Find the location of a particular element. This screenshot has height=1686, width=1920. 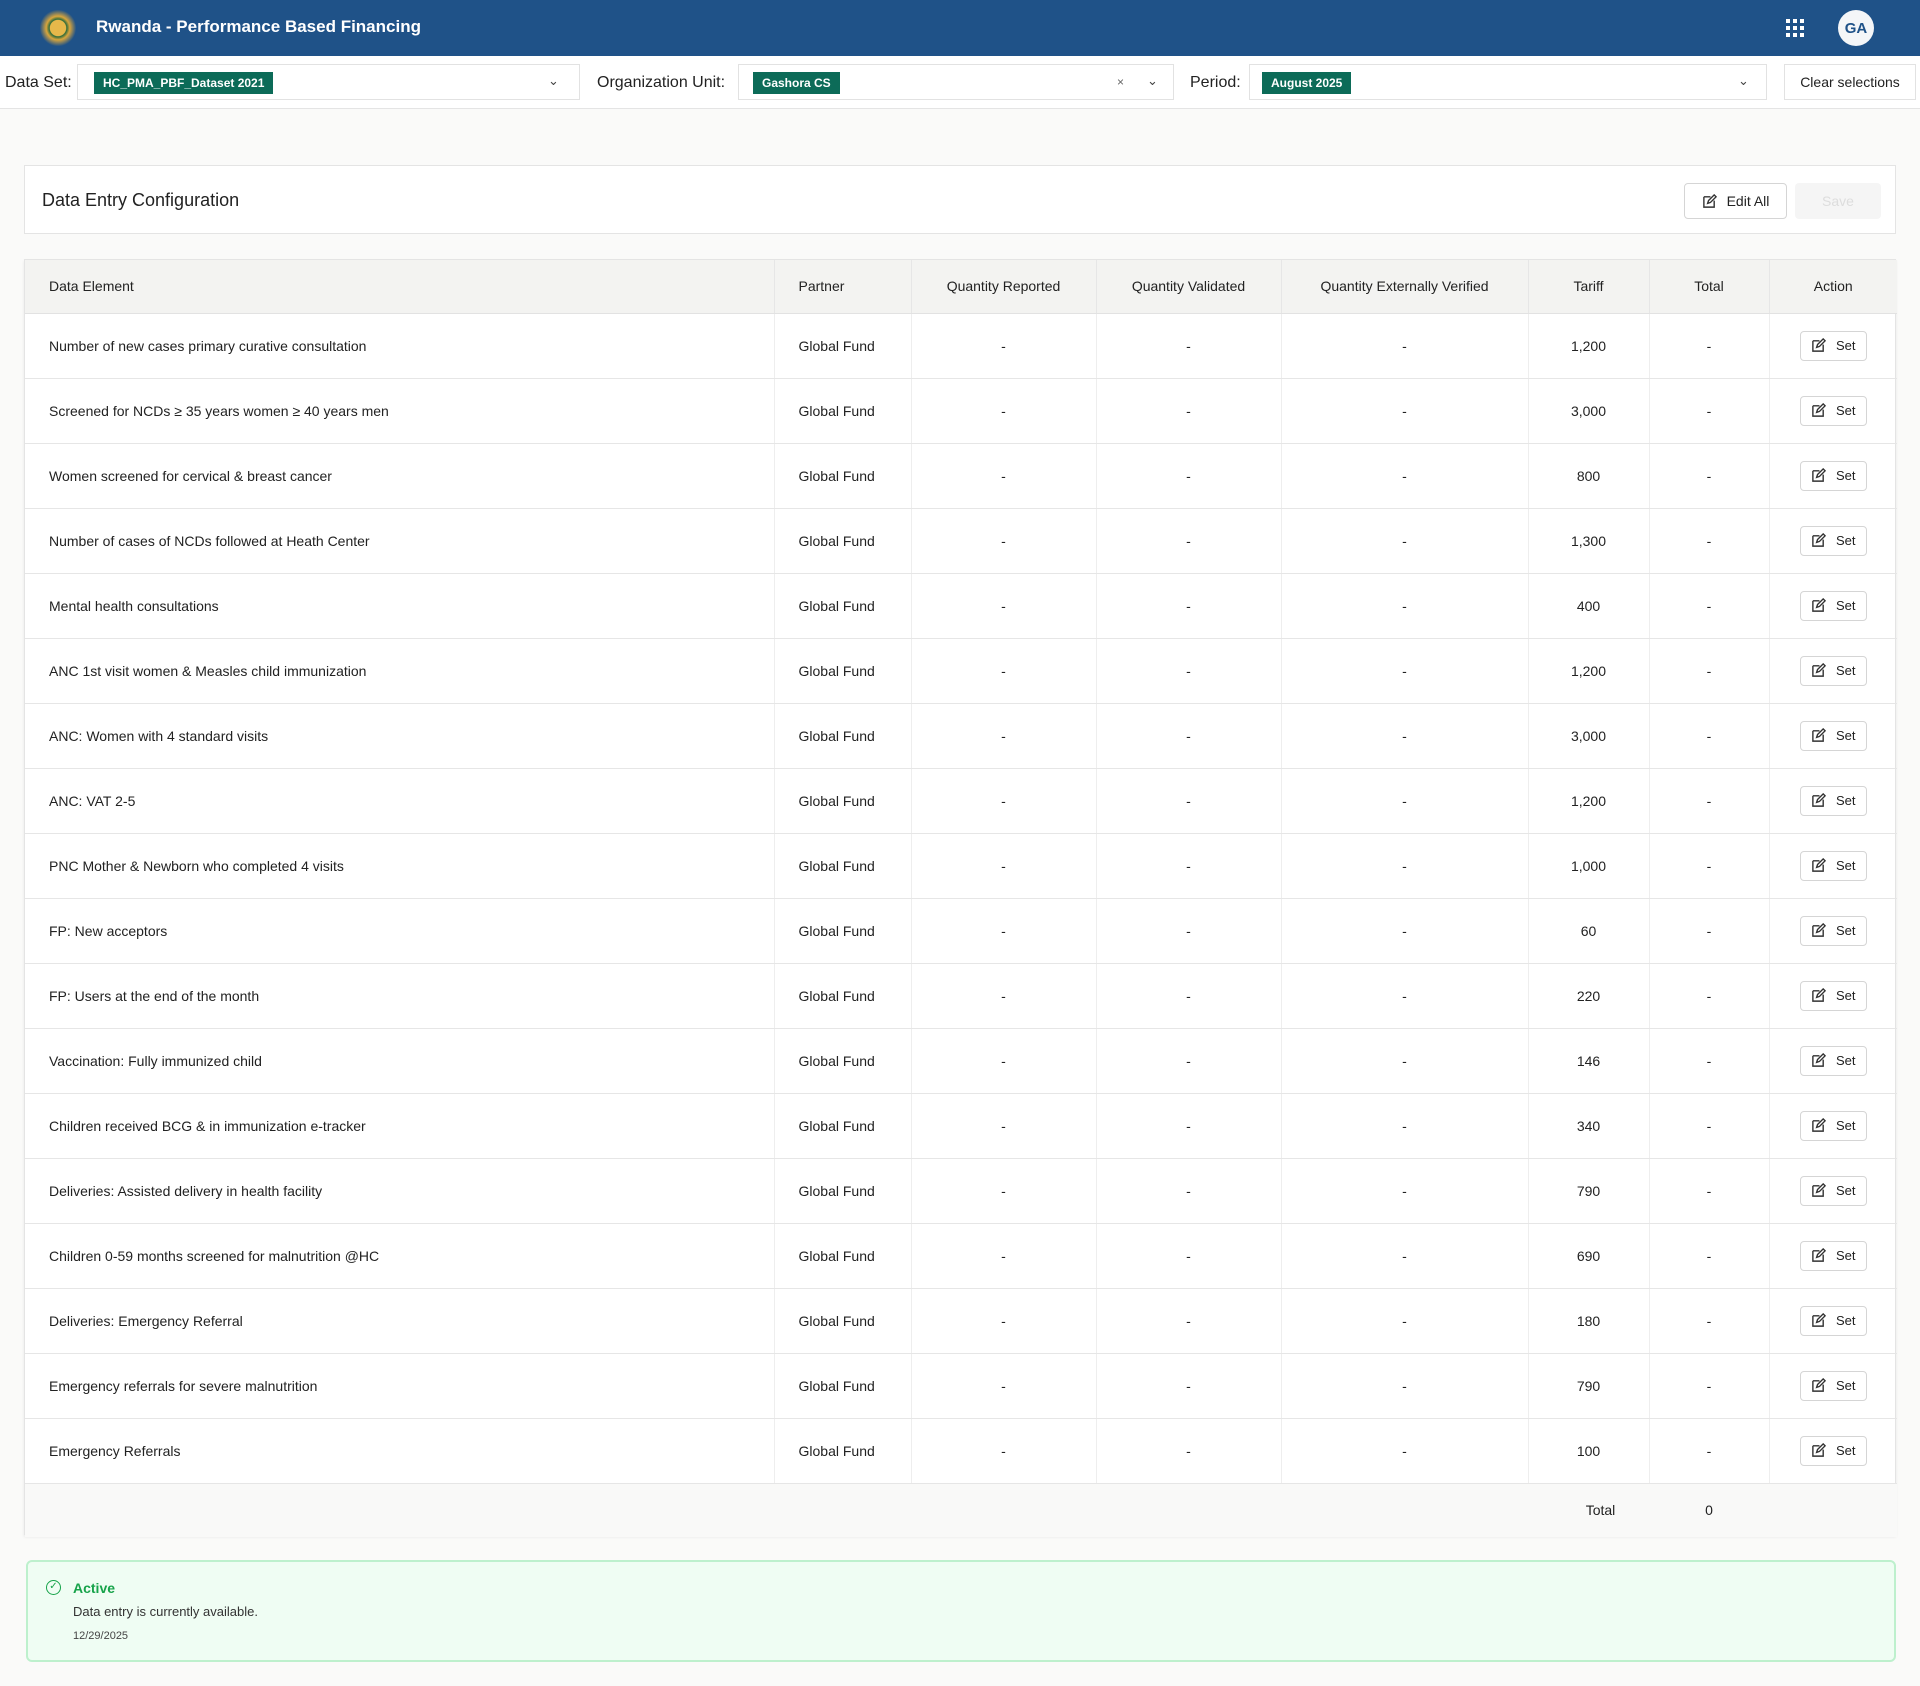

tariff: 146 is located at coordinates (1589, 1061).